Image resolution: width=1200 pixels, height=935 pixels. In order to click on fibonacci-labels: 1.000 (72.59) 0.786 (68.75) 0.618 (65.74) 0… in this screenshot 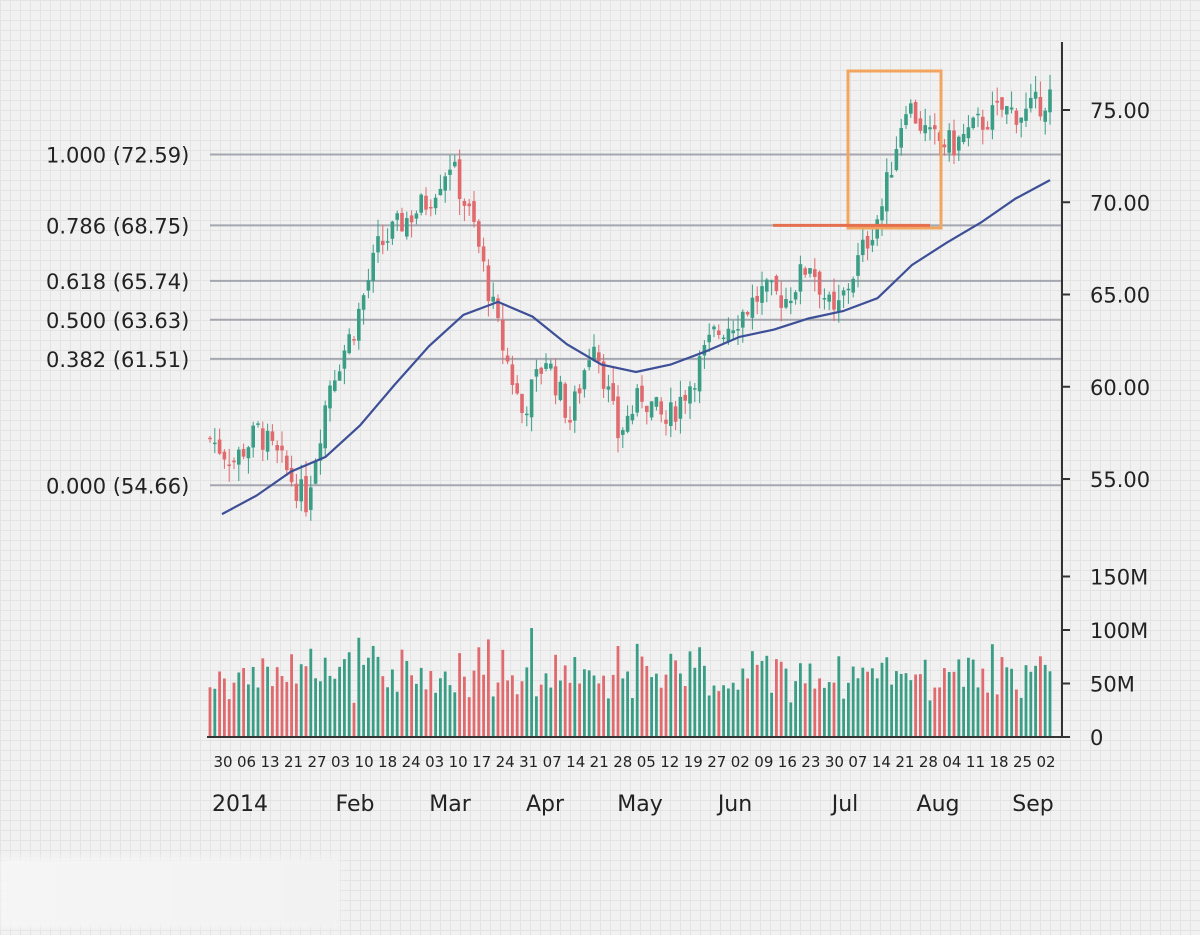, I will do `click(117, 320)`.